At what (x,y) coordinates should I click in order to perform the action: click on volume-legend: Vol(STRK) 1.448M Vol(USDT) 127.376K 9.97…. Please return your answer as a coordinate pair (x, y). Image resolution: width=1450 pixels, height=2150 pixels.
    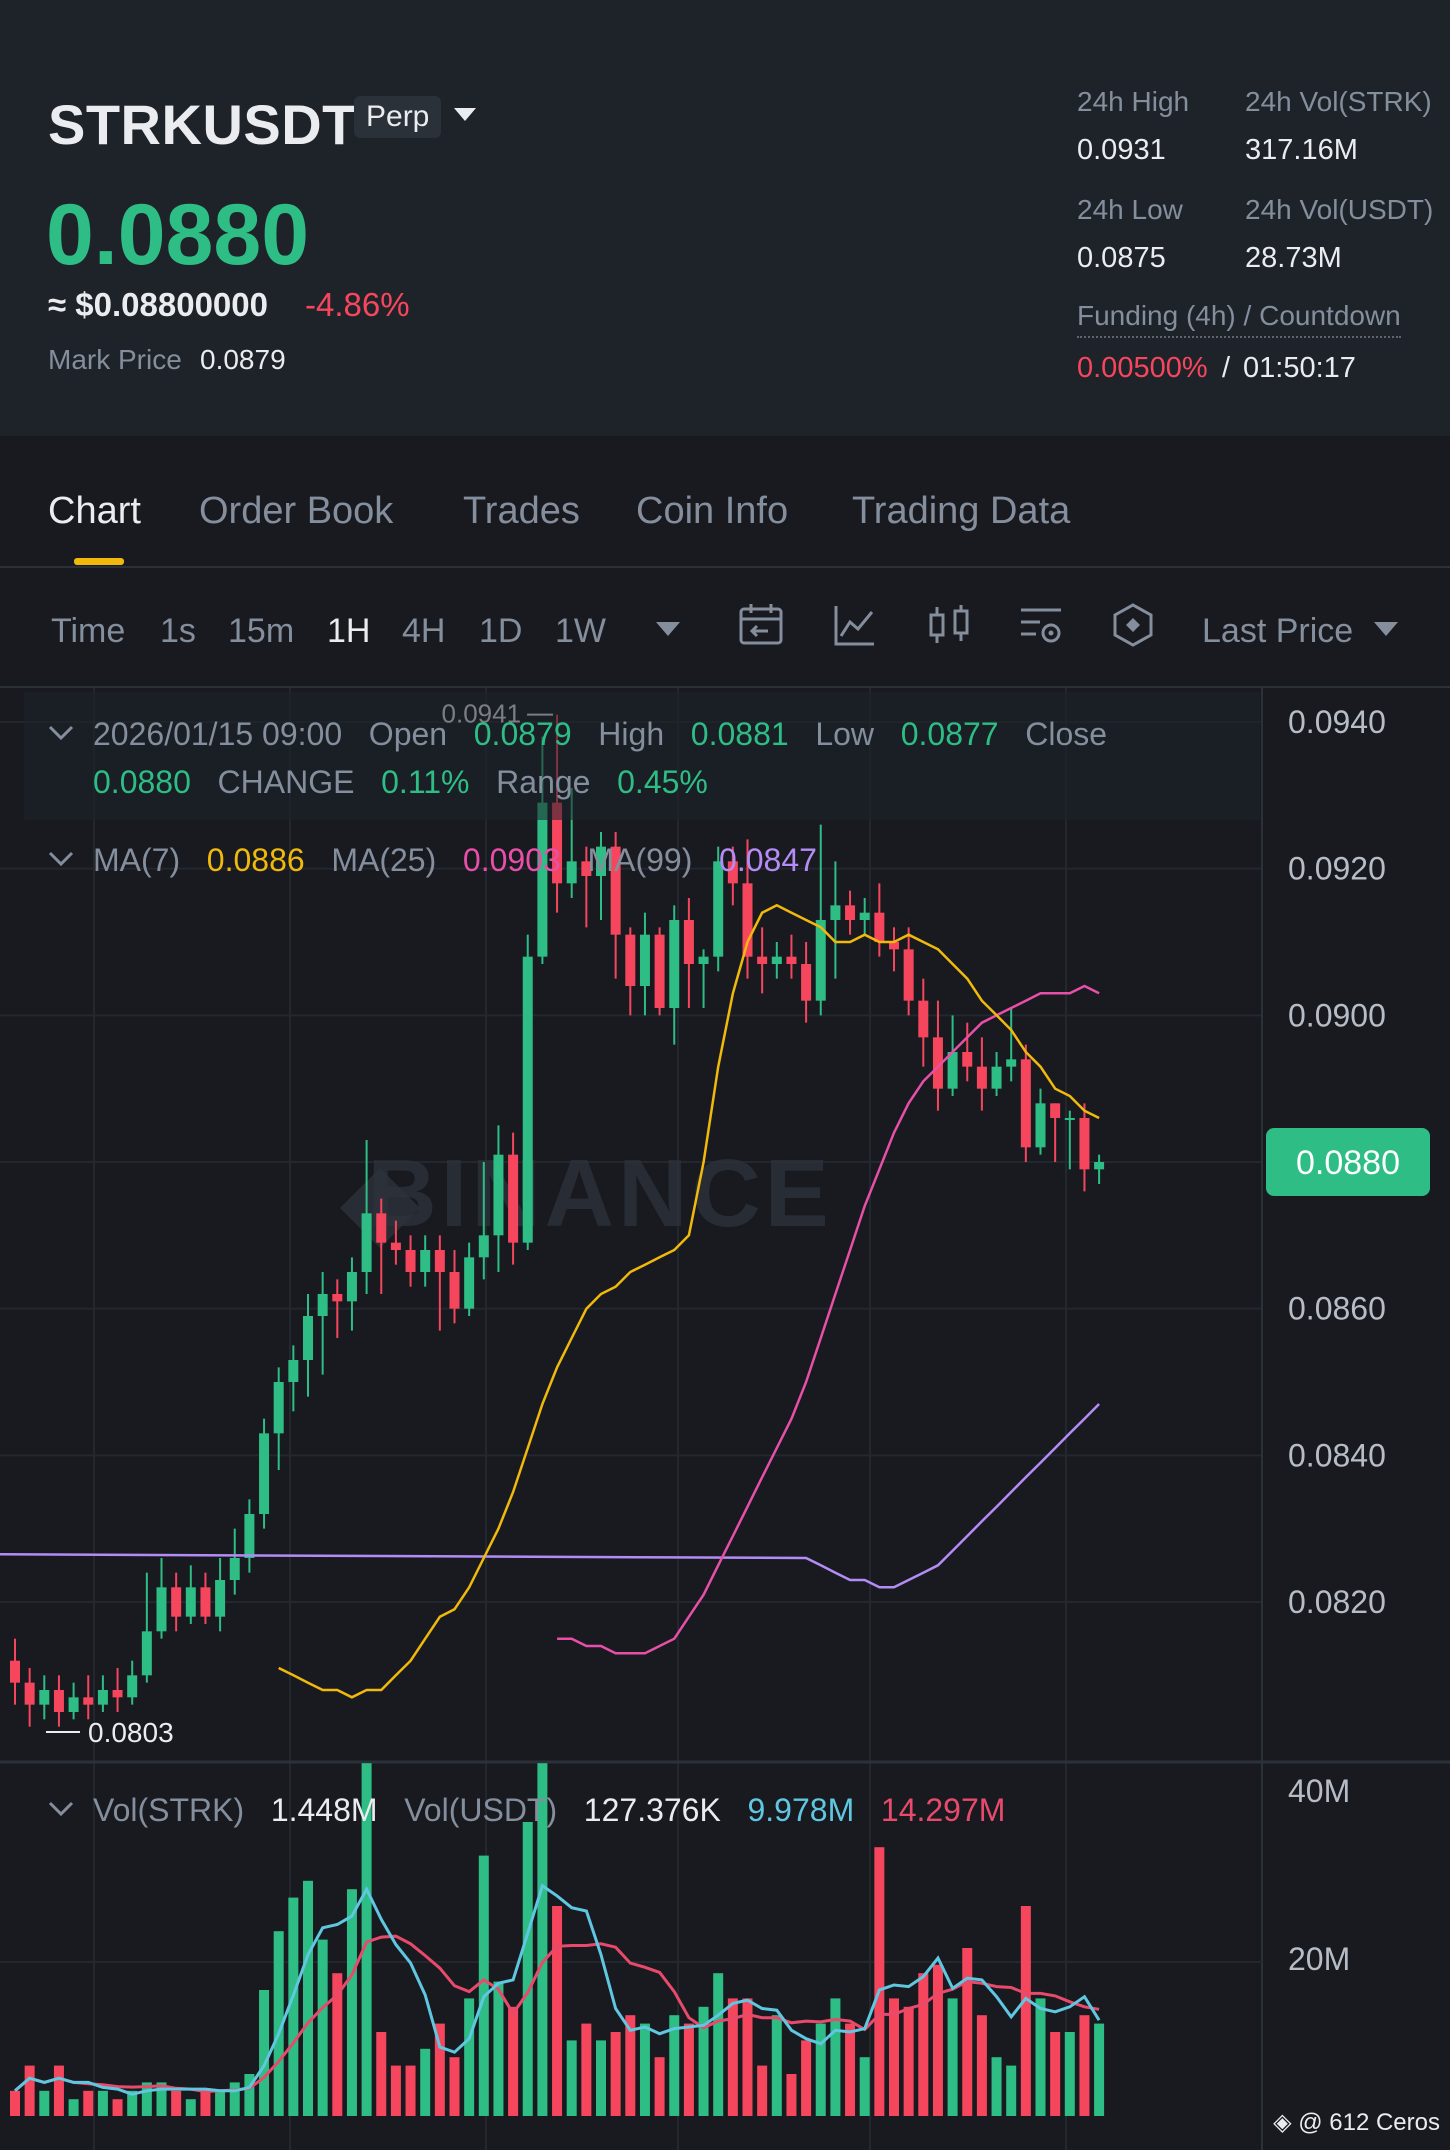
    Looking at the image, I should click on (549, 1810).